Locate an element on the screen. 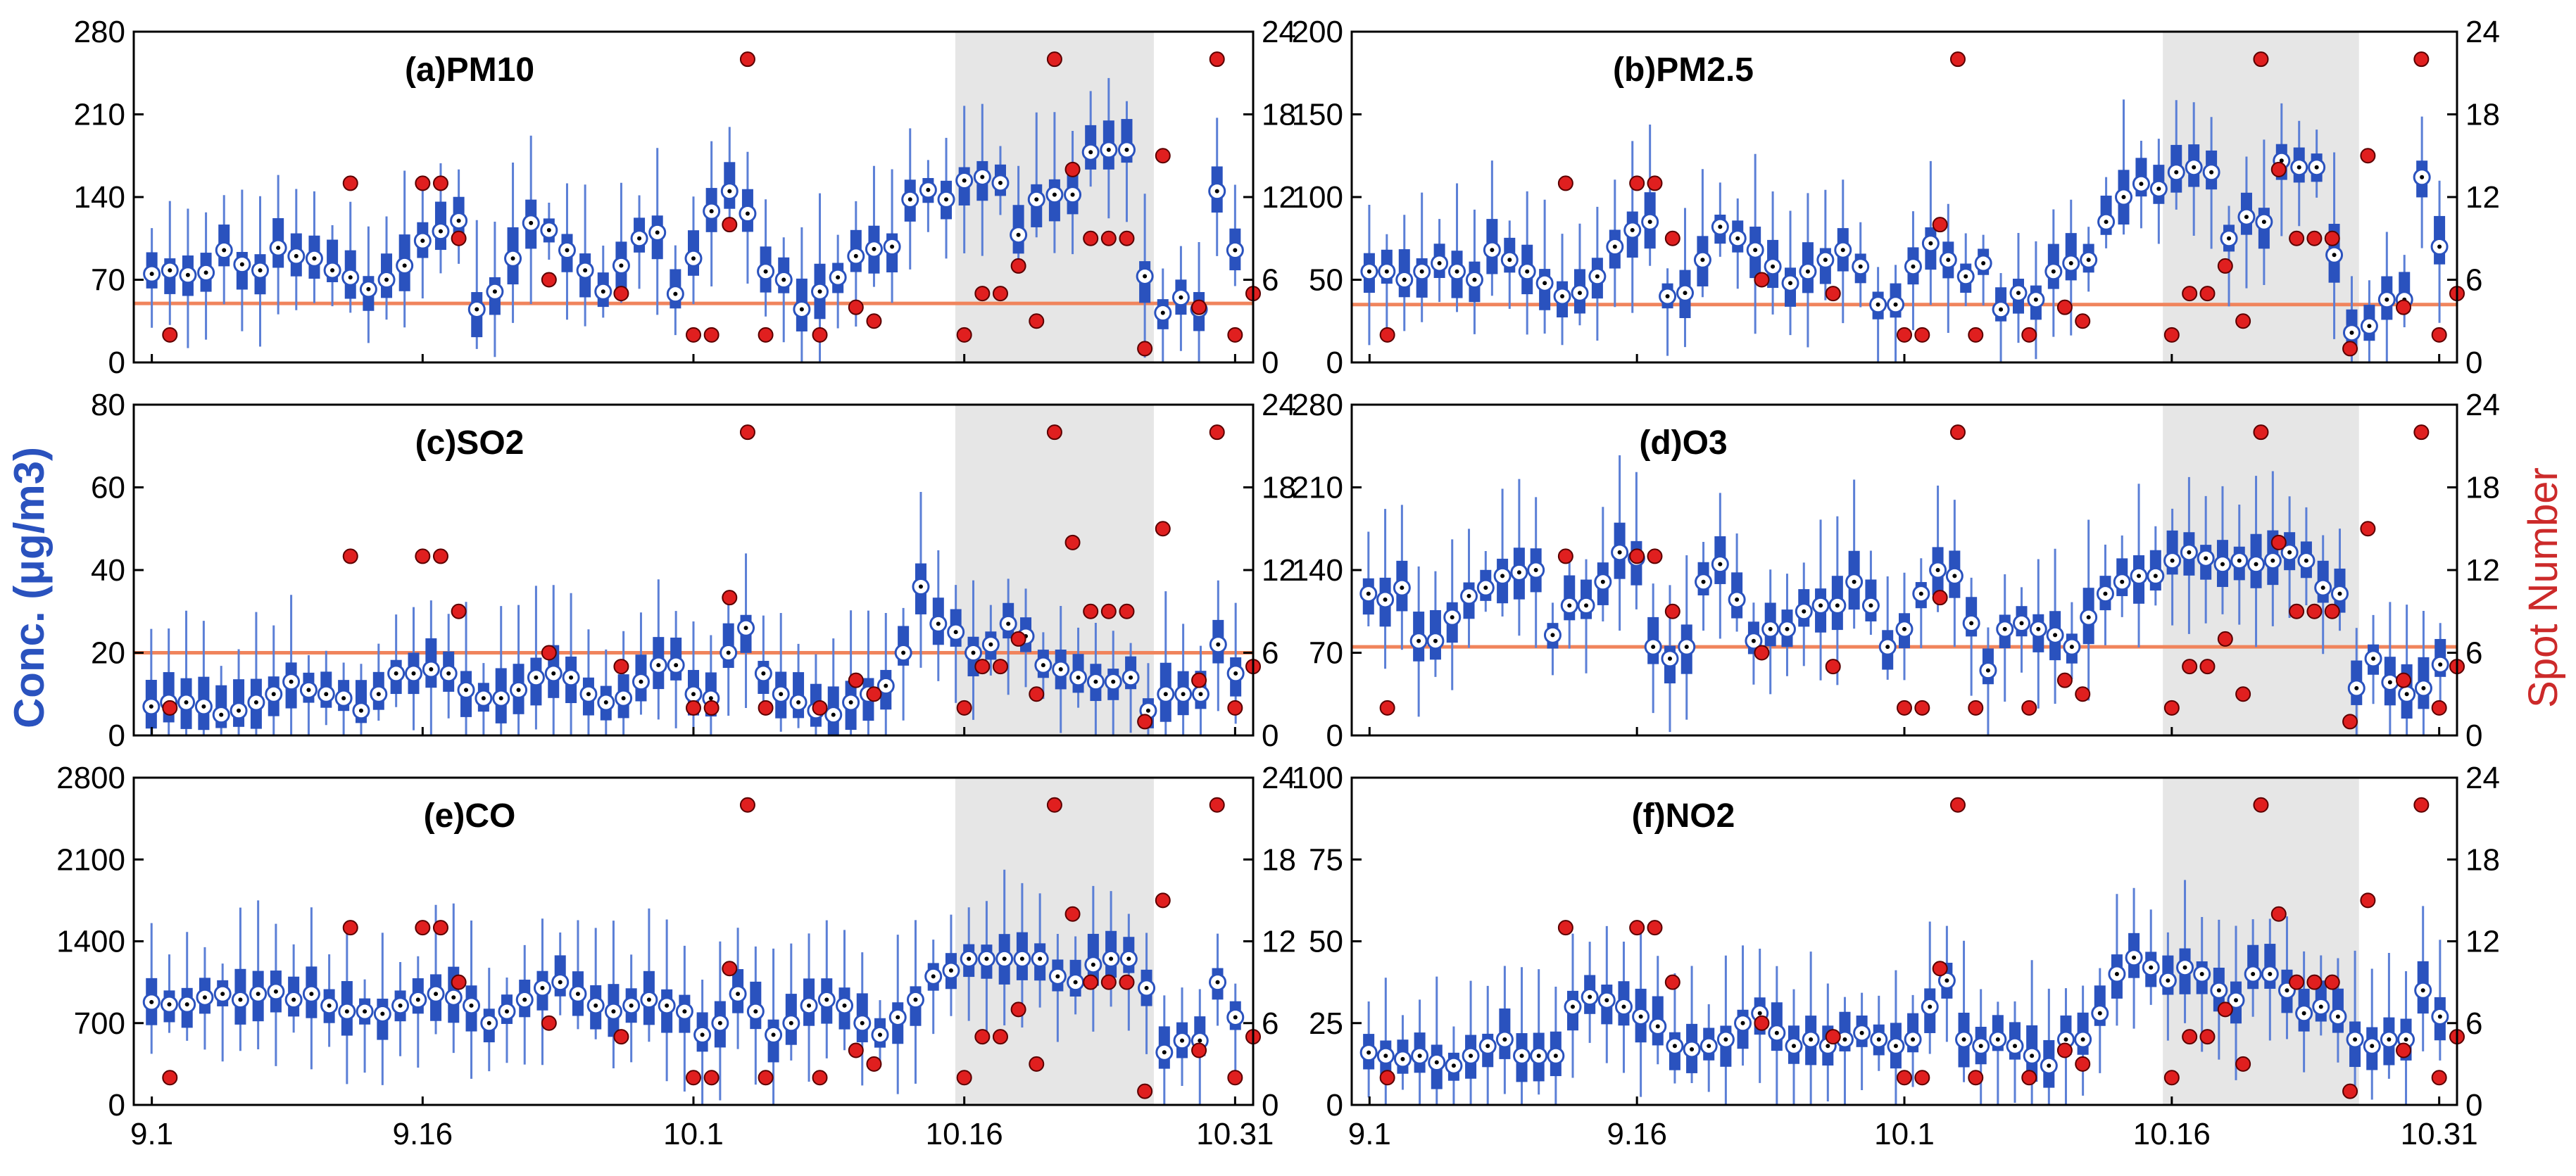 The image size is (2576, 1176). left-tick-label: 2100 is located at coordinates (91, 860).